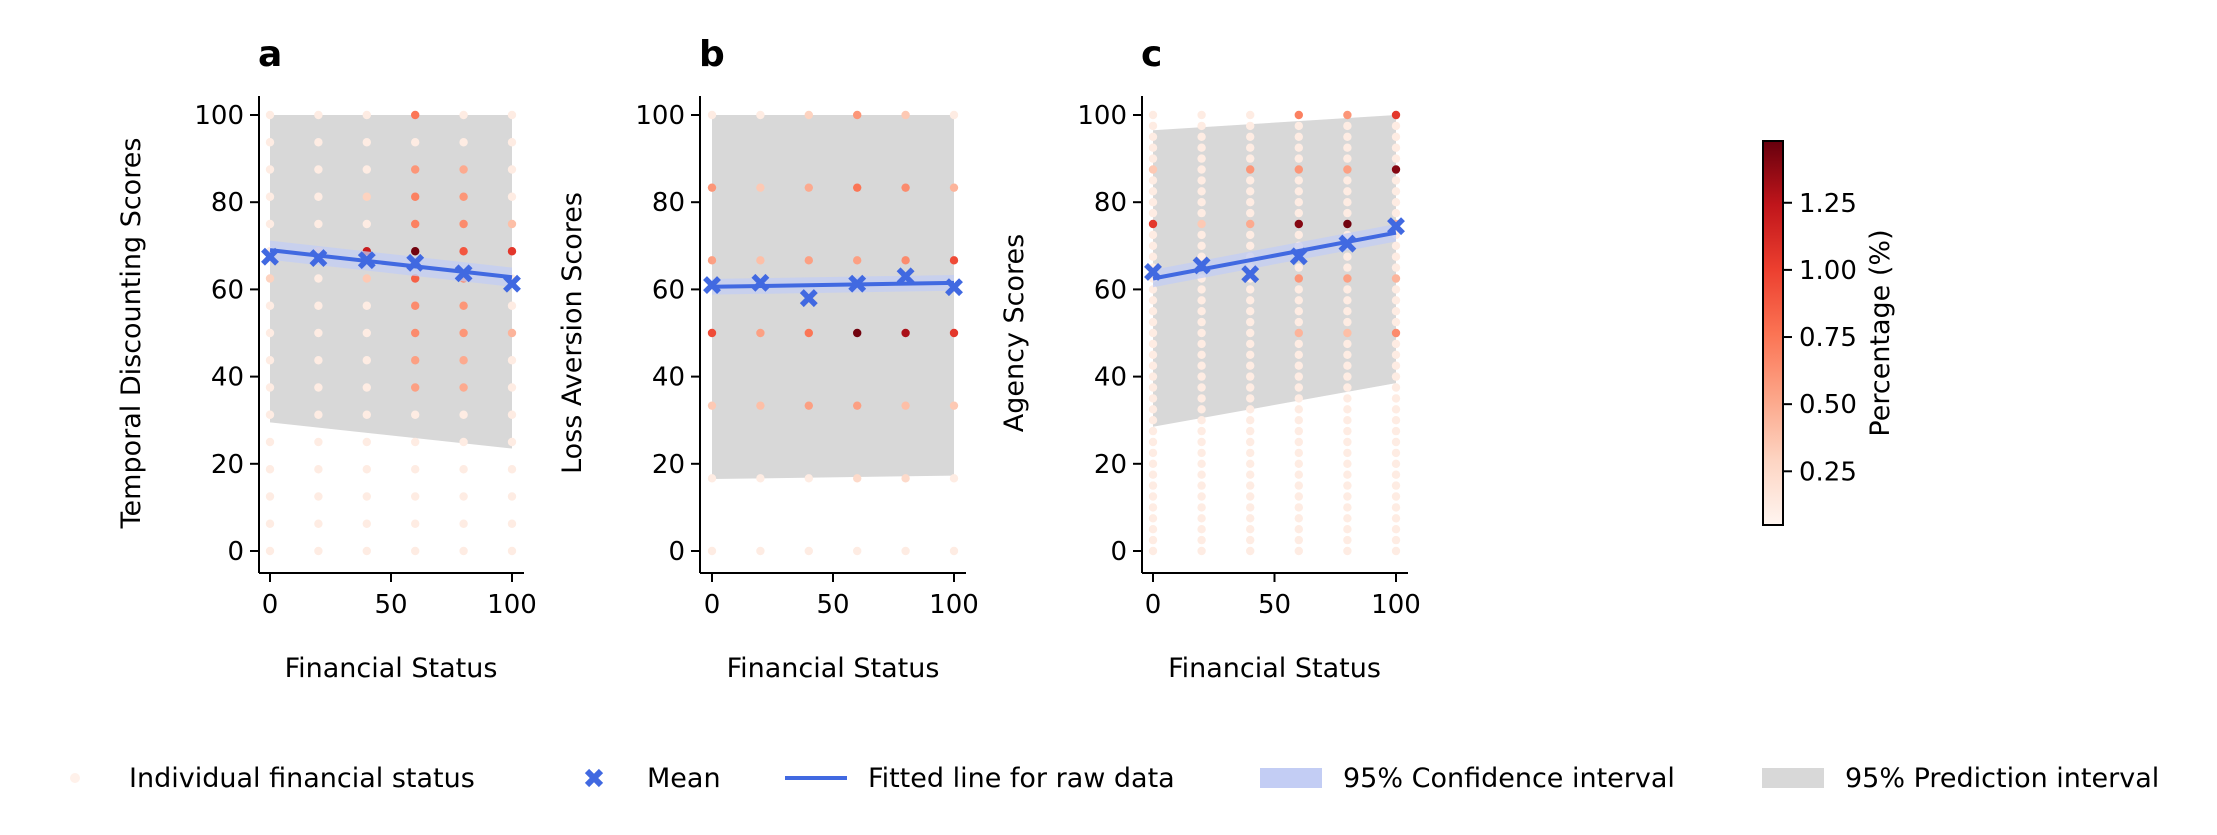 Image resolution: width=2217 pixels, height=835 pixels. Describe the element at coordinates (572, 333) in the screenshot. I see `y-axis-label: Loss Aversion Scores` at that location.